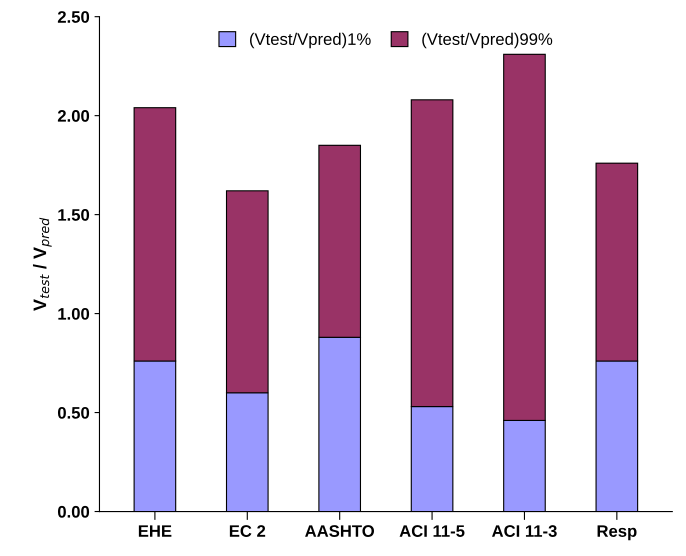 The width and height of the screenshot is (686, 556). I want to click on y-axis-title: V$_{test}$ / V$_{pred}$, so click(42, 264).